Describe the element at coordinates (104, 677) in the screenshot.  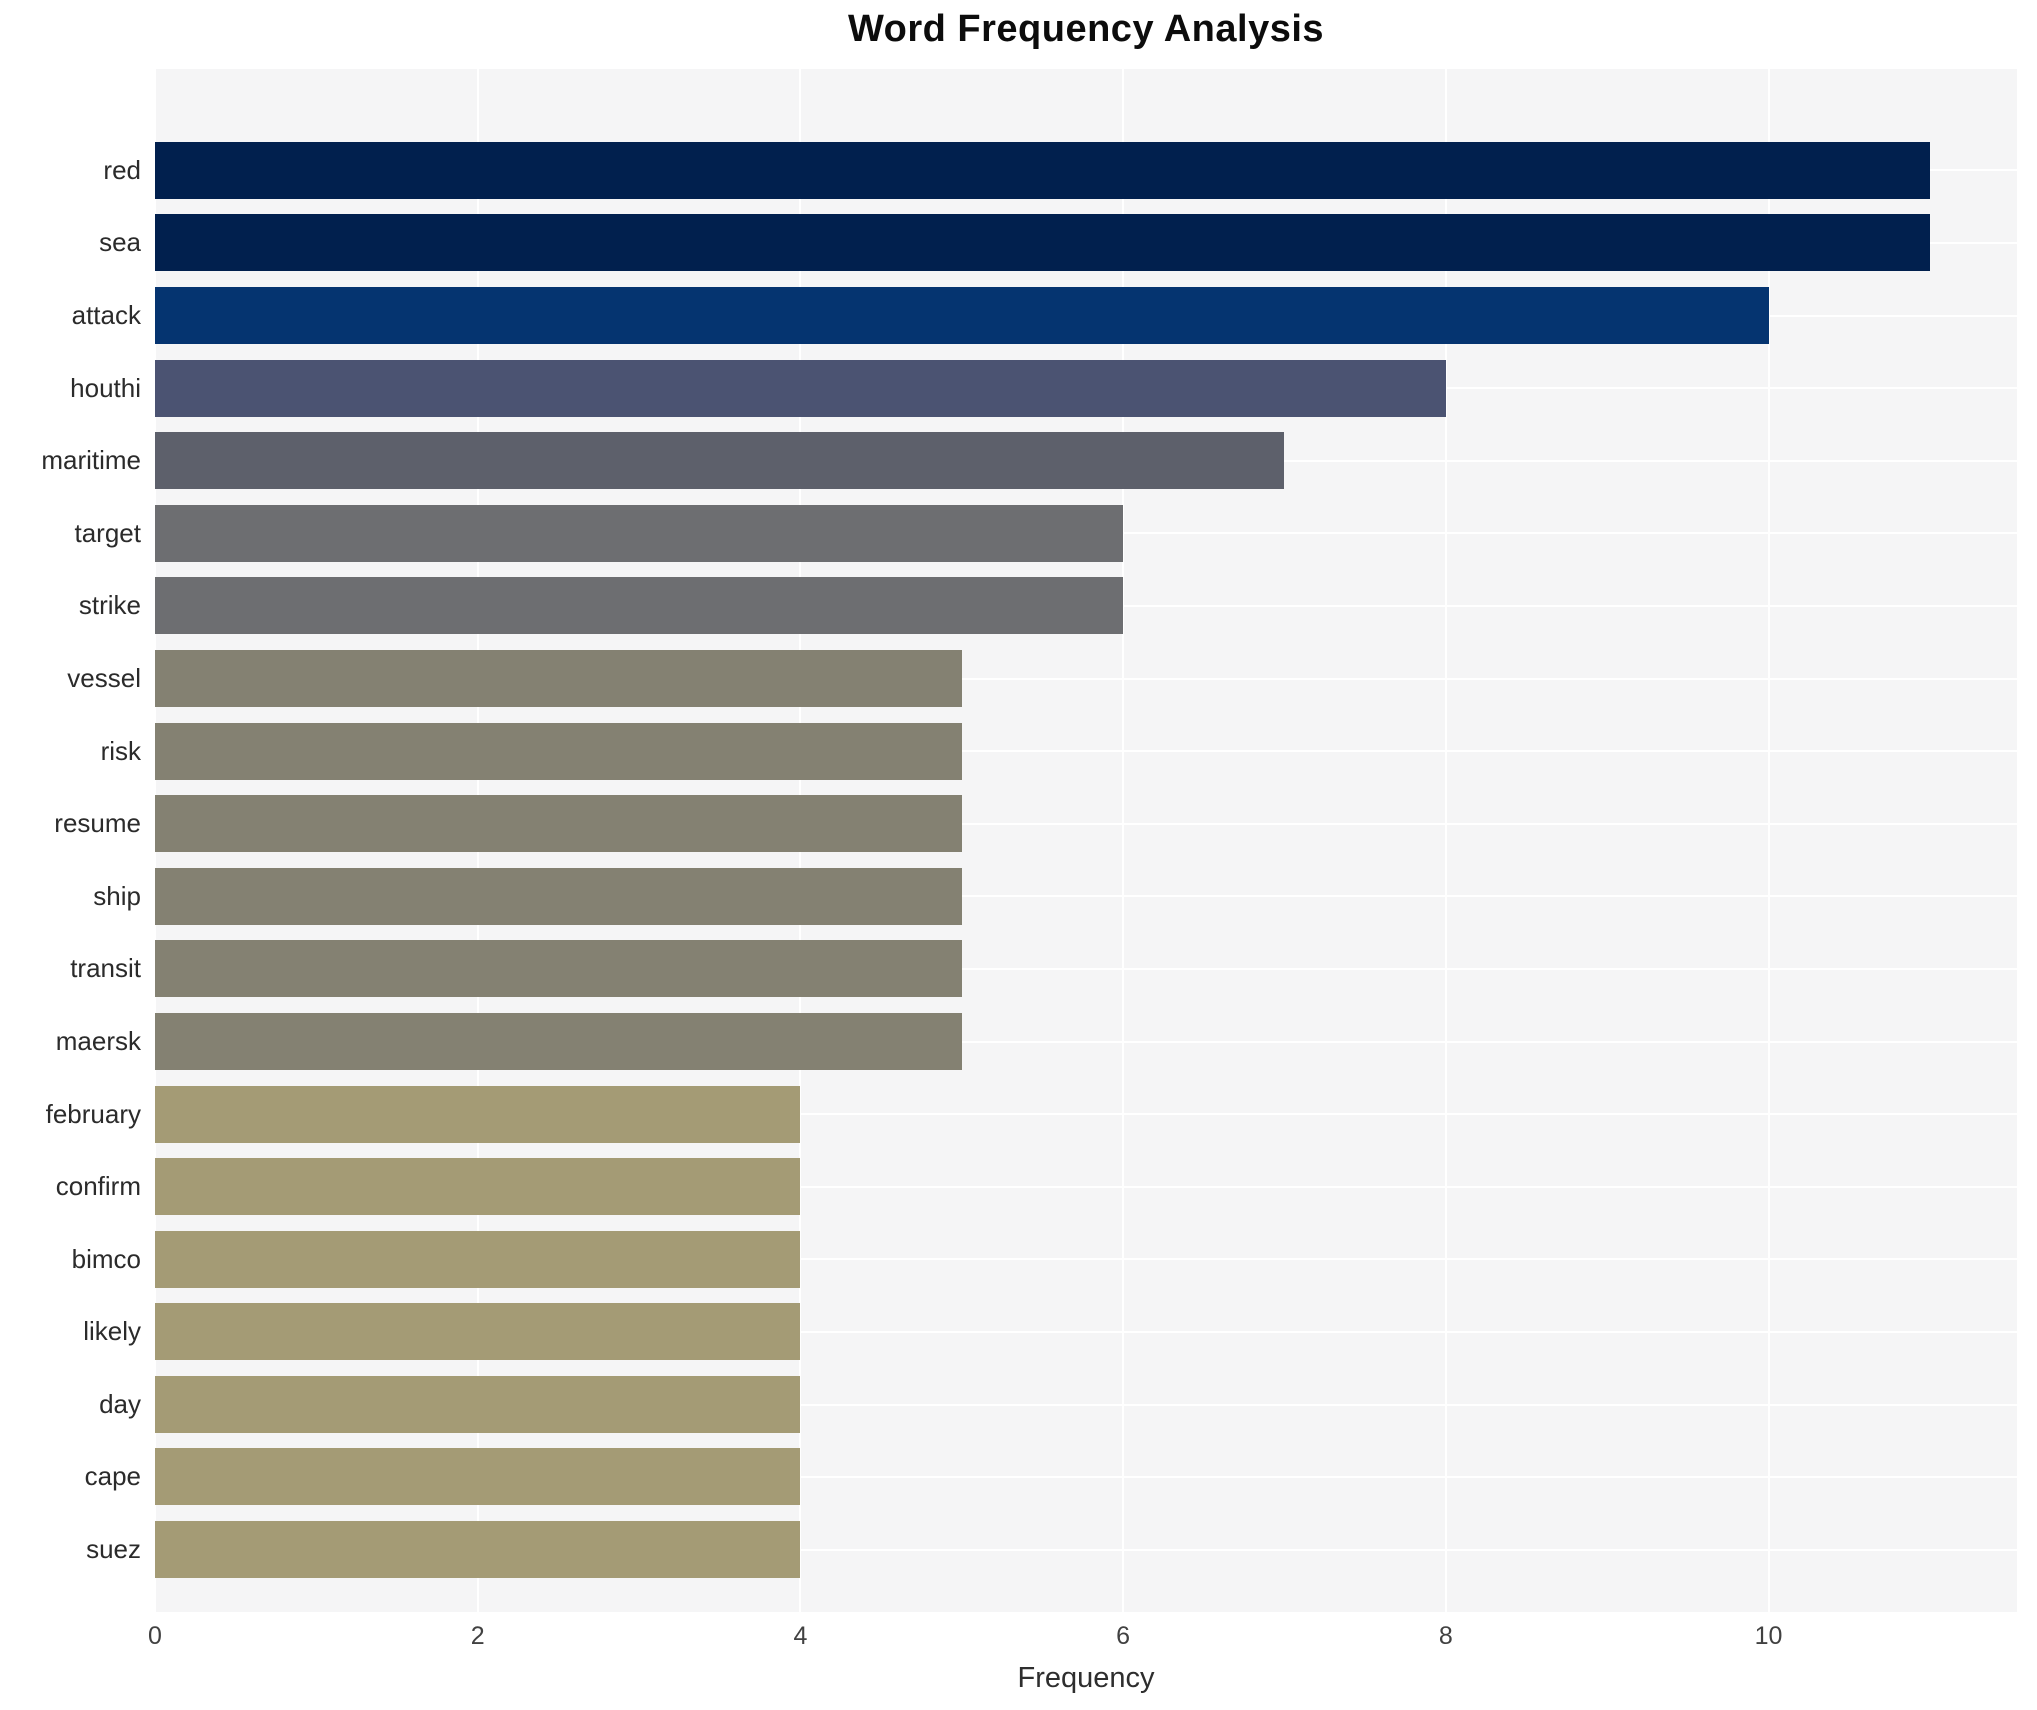
I see `category-label: vessel` at that location.